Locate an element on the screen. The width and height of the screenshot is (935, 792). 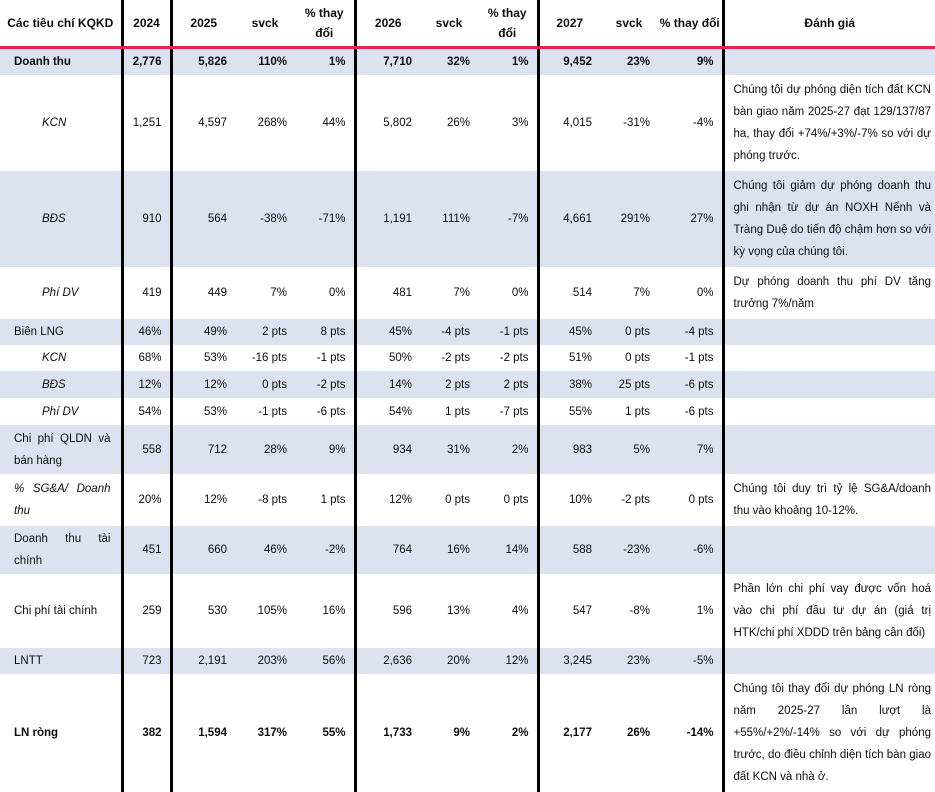
value-cell: 27% is located at coordinates (691, 219).